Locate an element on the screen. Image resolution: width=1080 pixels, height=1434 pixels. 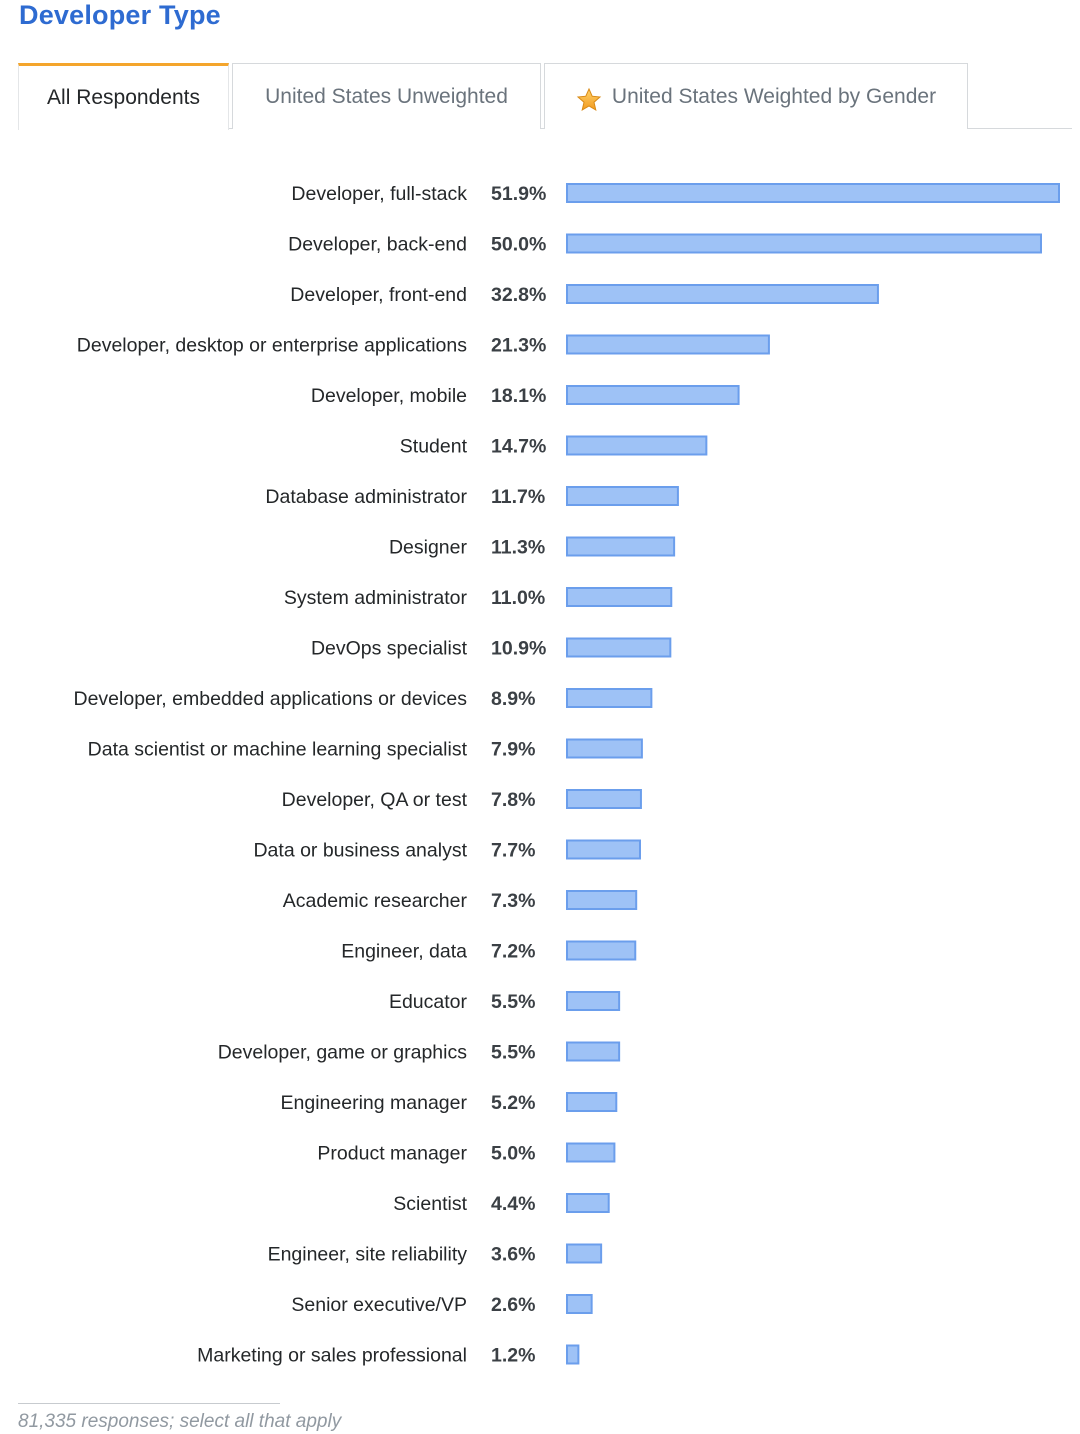
bar-row: Academic researcher 7.3% is located at coordinates (460, 901).